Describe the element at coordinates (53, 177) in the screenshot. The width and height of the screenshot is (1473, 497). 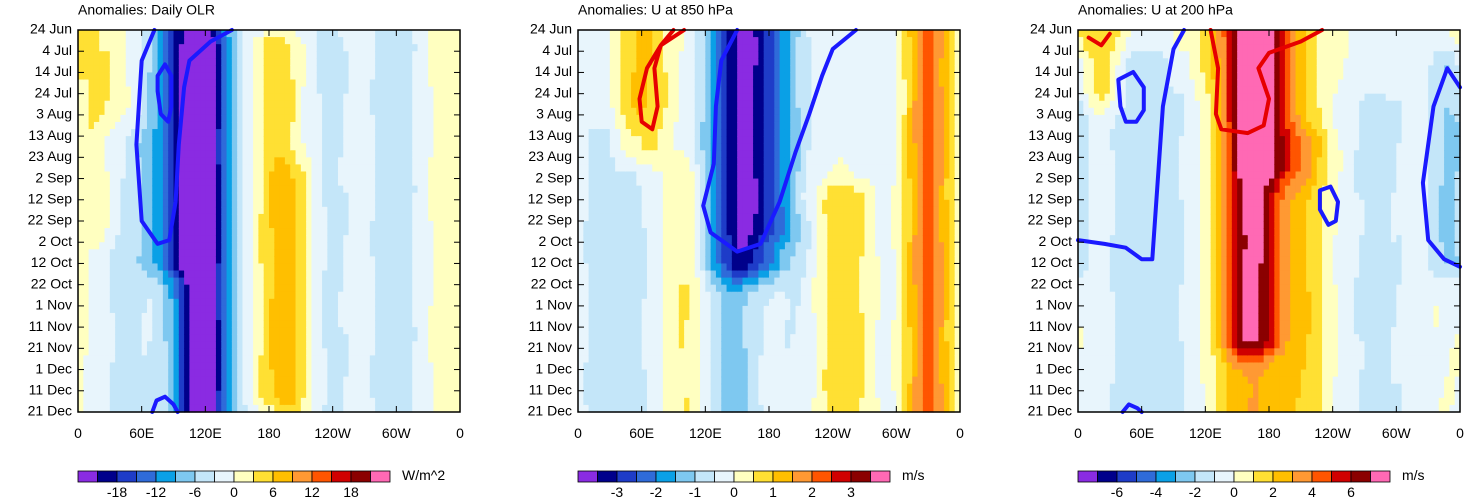
I see `y-tick-label: 2 Sep` at that location.